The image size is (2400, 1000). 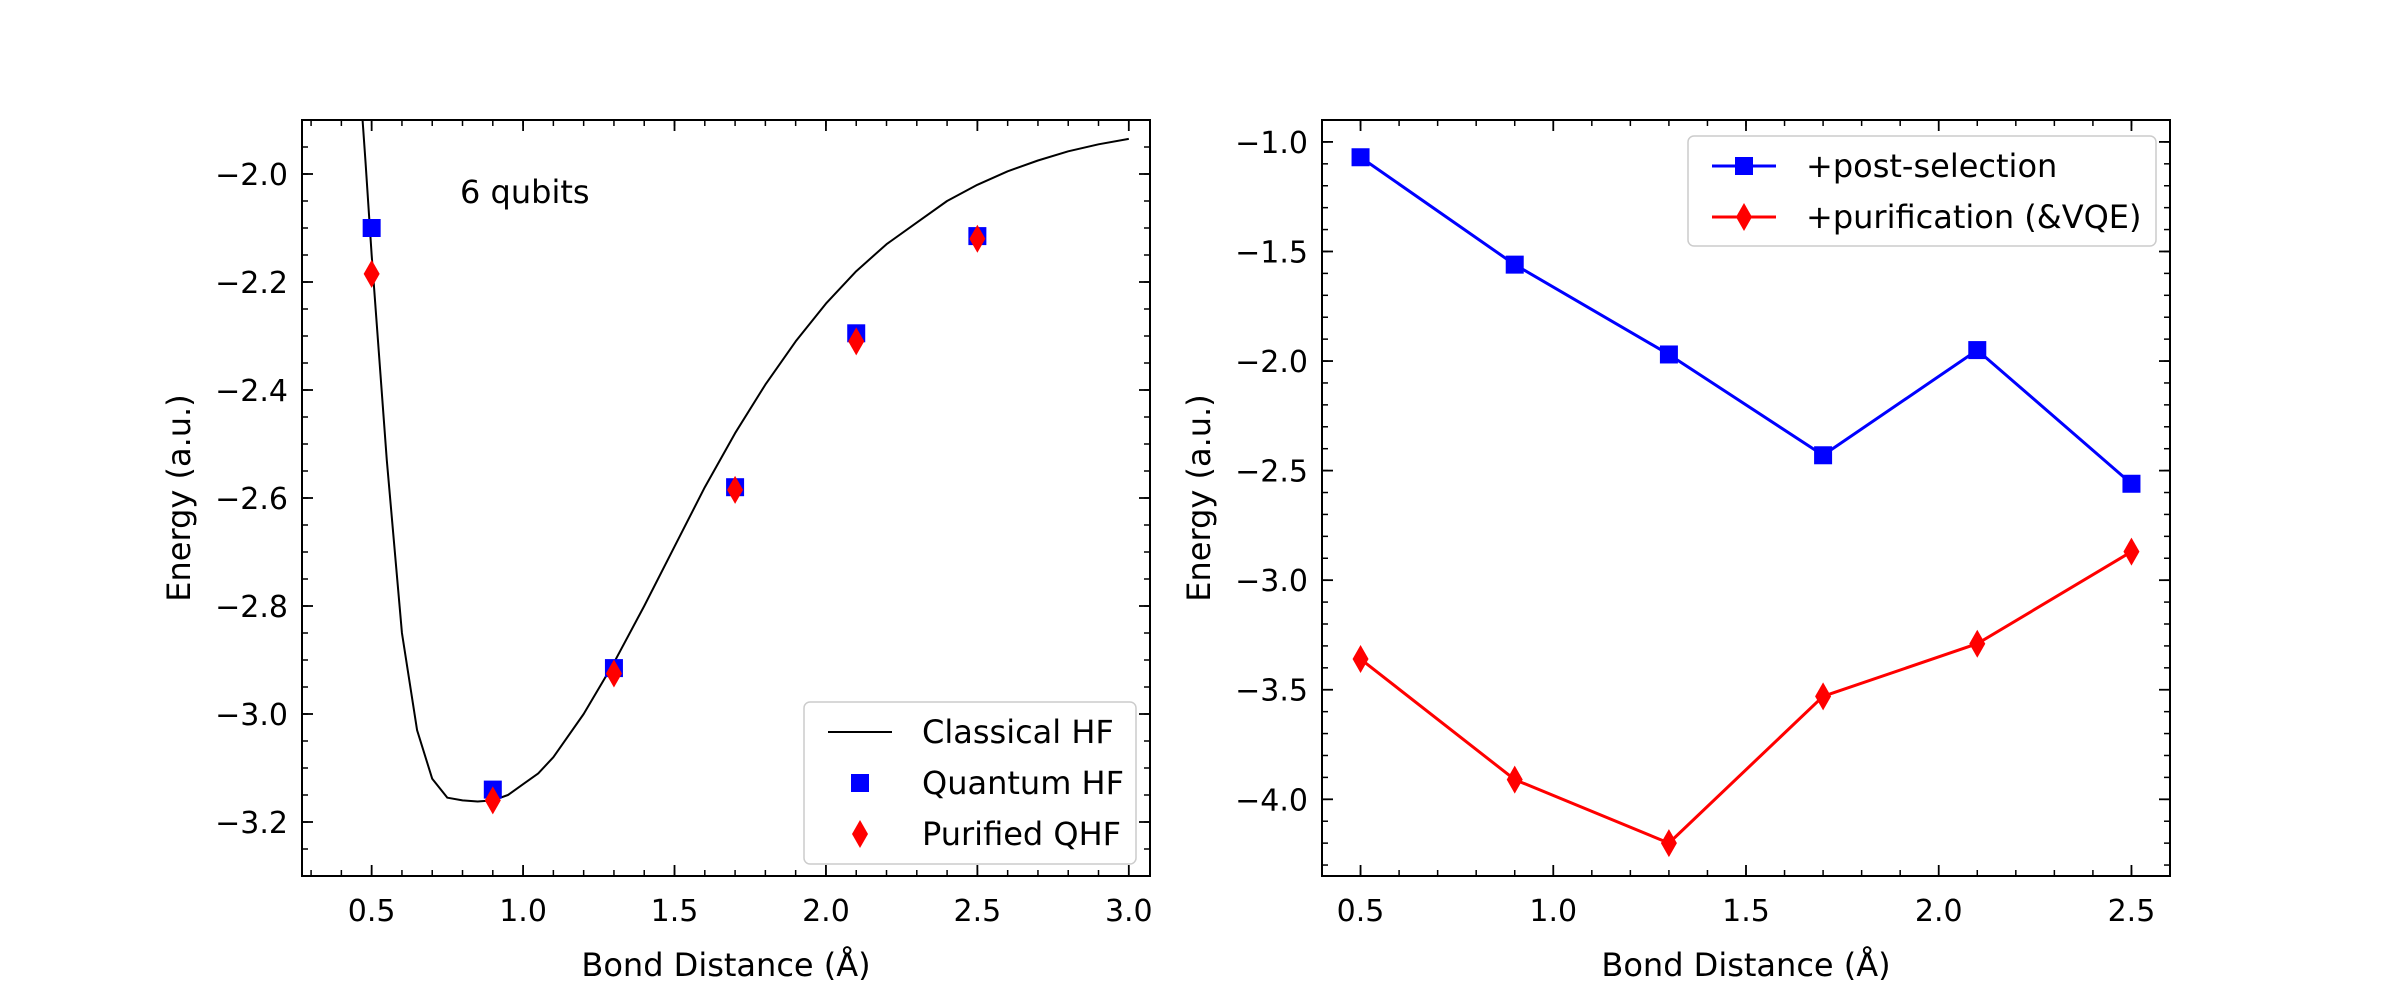 What do you see at coordinates (251, 499) in the screenshot?
I see `y-tick-label: −2.6` at bounding box center [251, 499].